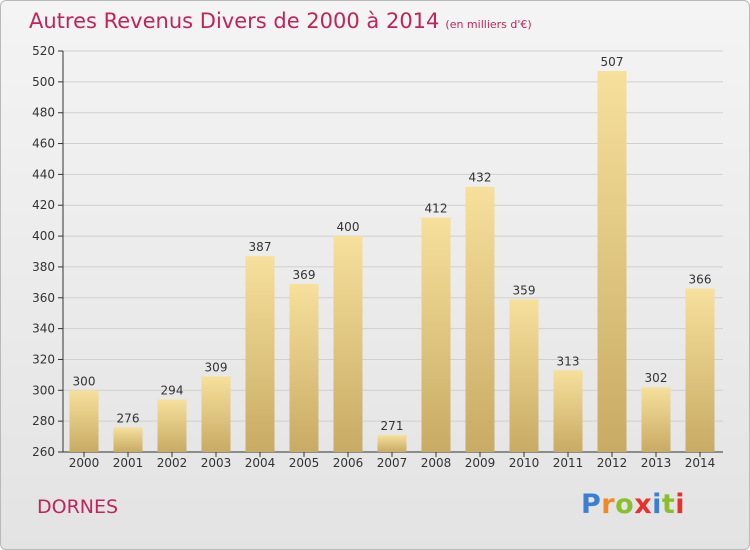  What do you see at coordinates (568, 463) in the screenshot?
I see `x-tick-label: 2011` at bounding box center [568, 463].